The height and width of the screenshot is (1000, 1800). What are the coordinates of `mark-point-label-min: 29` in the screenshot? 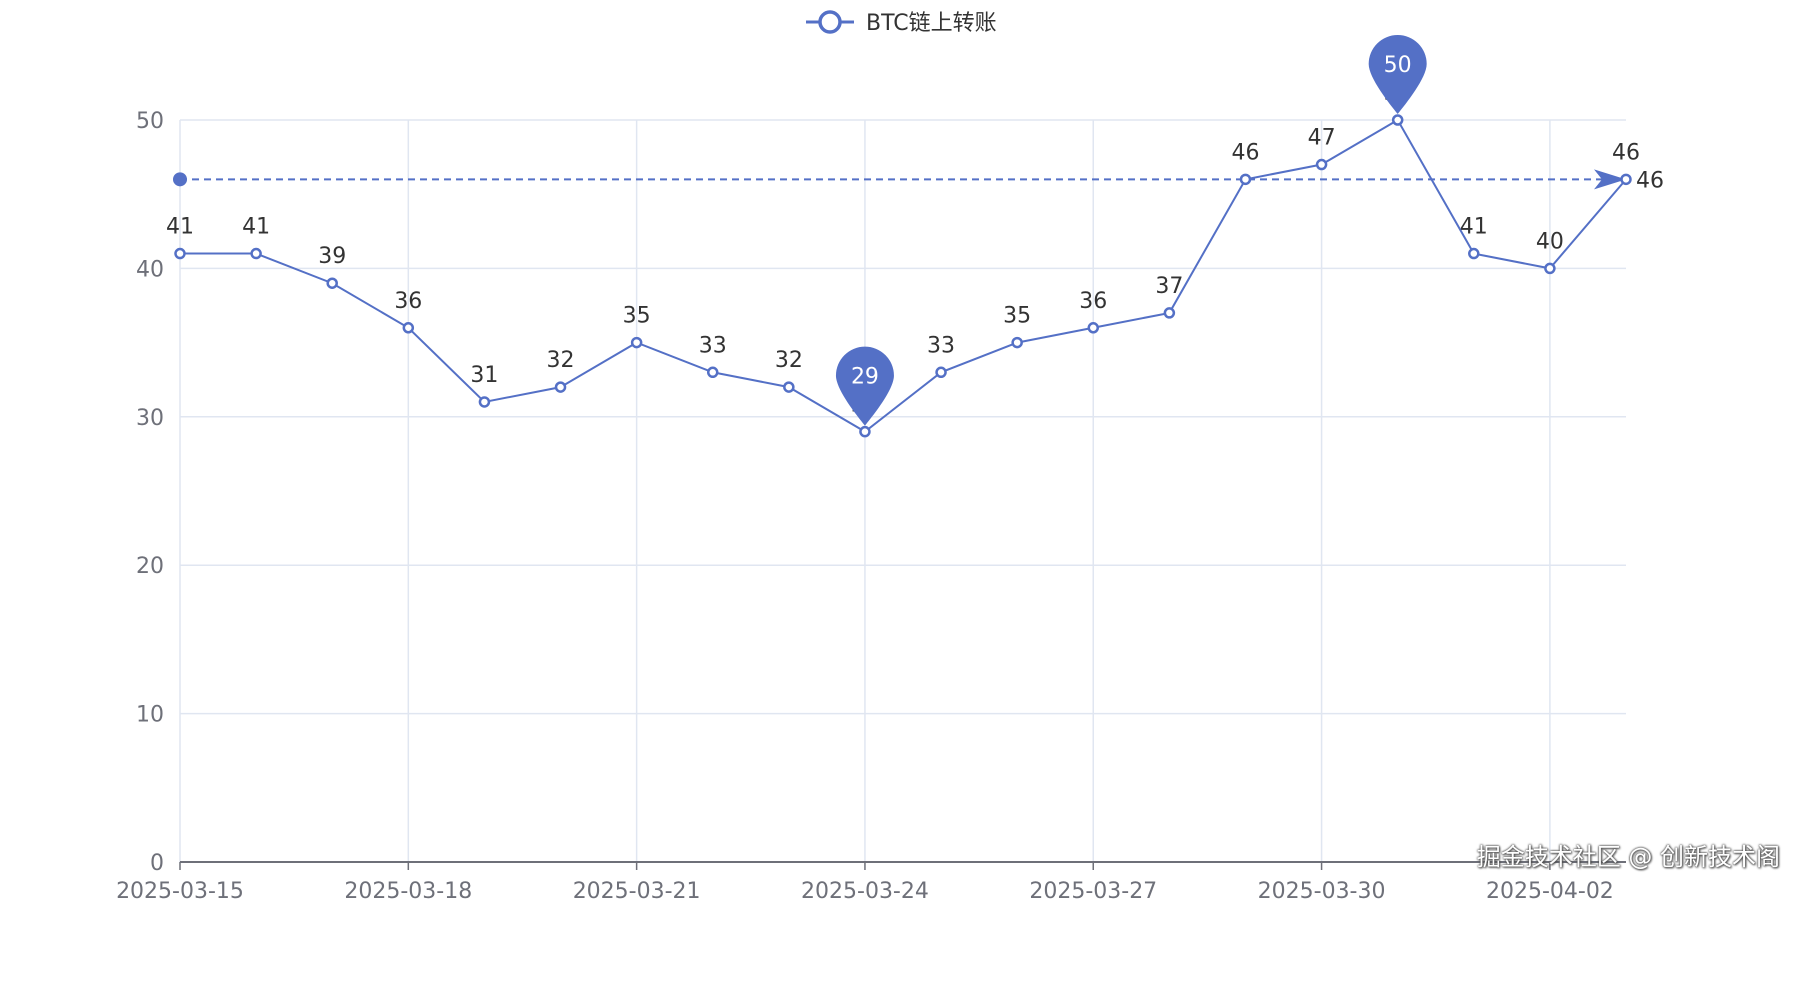 It's located at (865, 377).